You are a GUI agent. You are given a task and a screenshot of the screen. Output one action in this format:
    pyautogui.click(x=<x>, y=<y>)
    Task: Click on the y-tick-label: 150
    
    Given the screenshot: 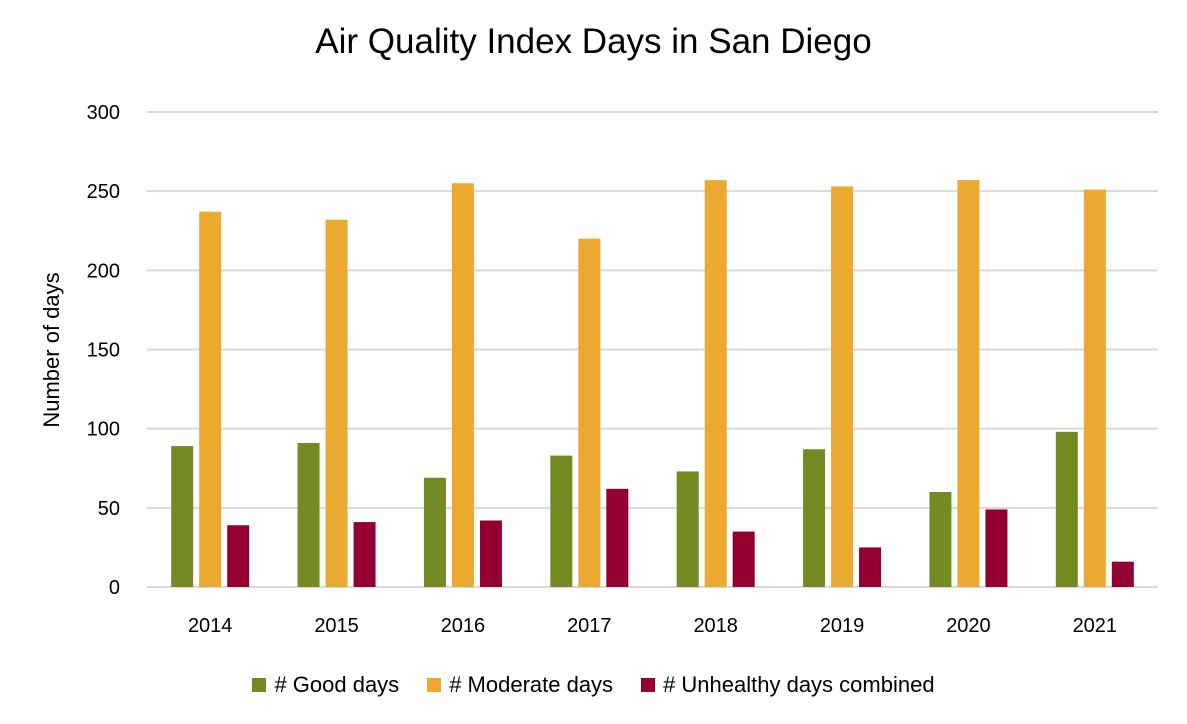 What is the action you would take?
    pyautogui.click(x=103, y=351)
    